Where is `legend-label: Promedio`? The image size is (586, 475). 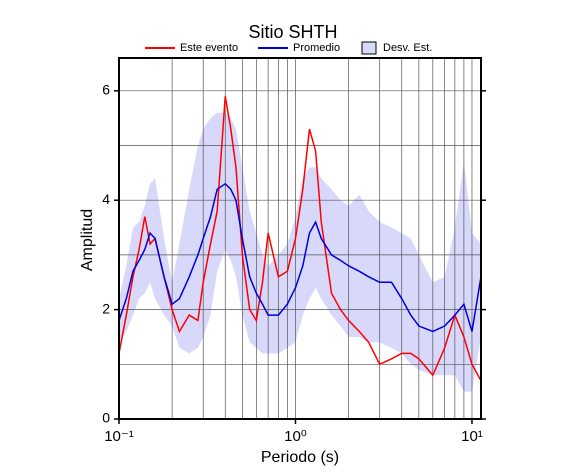
legend-label: Promedio is located at coordinates (316, 48).